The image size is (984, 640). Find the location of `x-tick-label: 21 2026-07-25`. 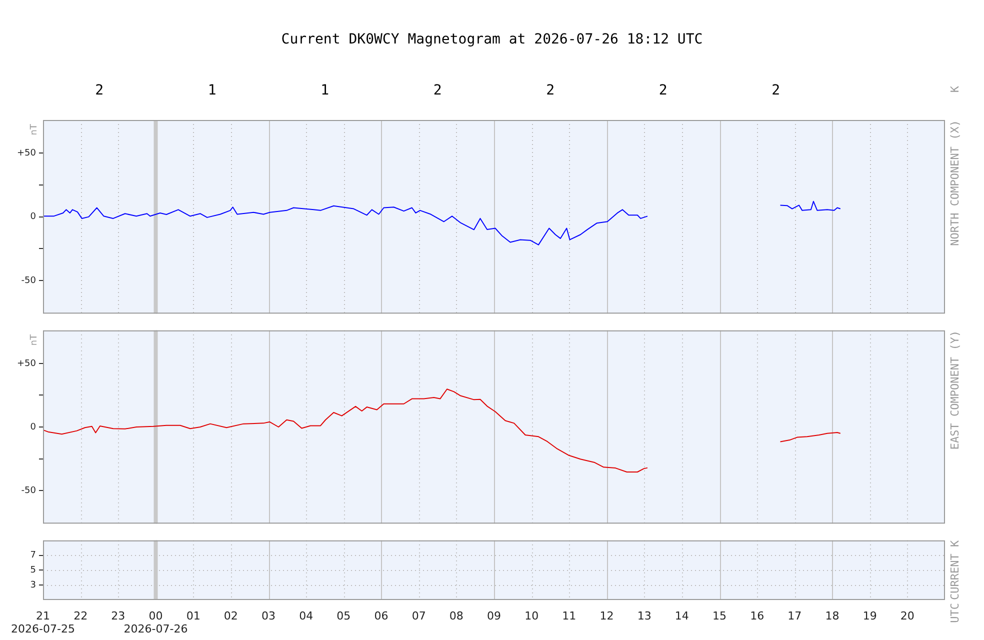

x-tick-label: 21 2026-07-25 is located at coordinates (43, 622).